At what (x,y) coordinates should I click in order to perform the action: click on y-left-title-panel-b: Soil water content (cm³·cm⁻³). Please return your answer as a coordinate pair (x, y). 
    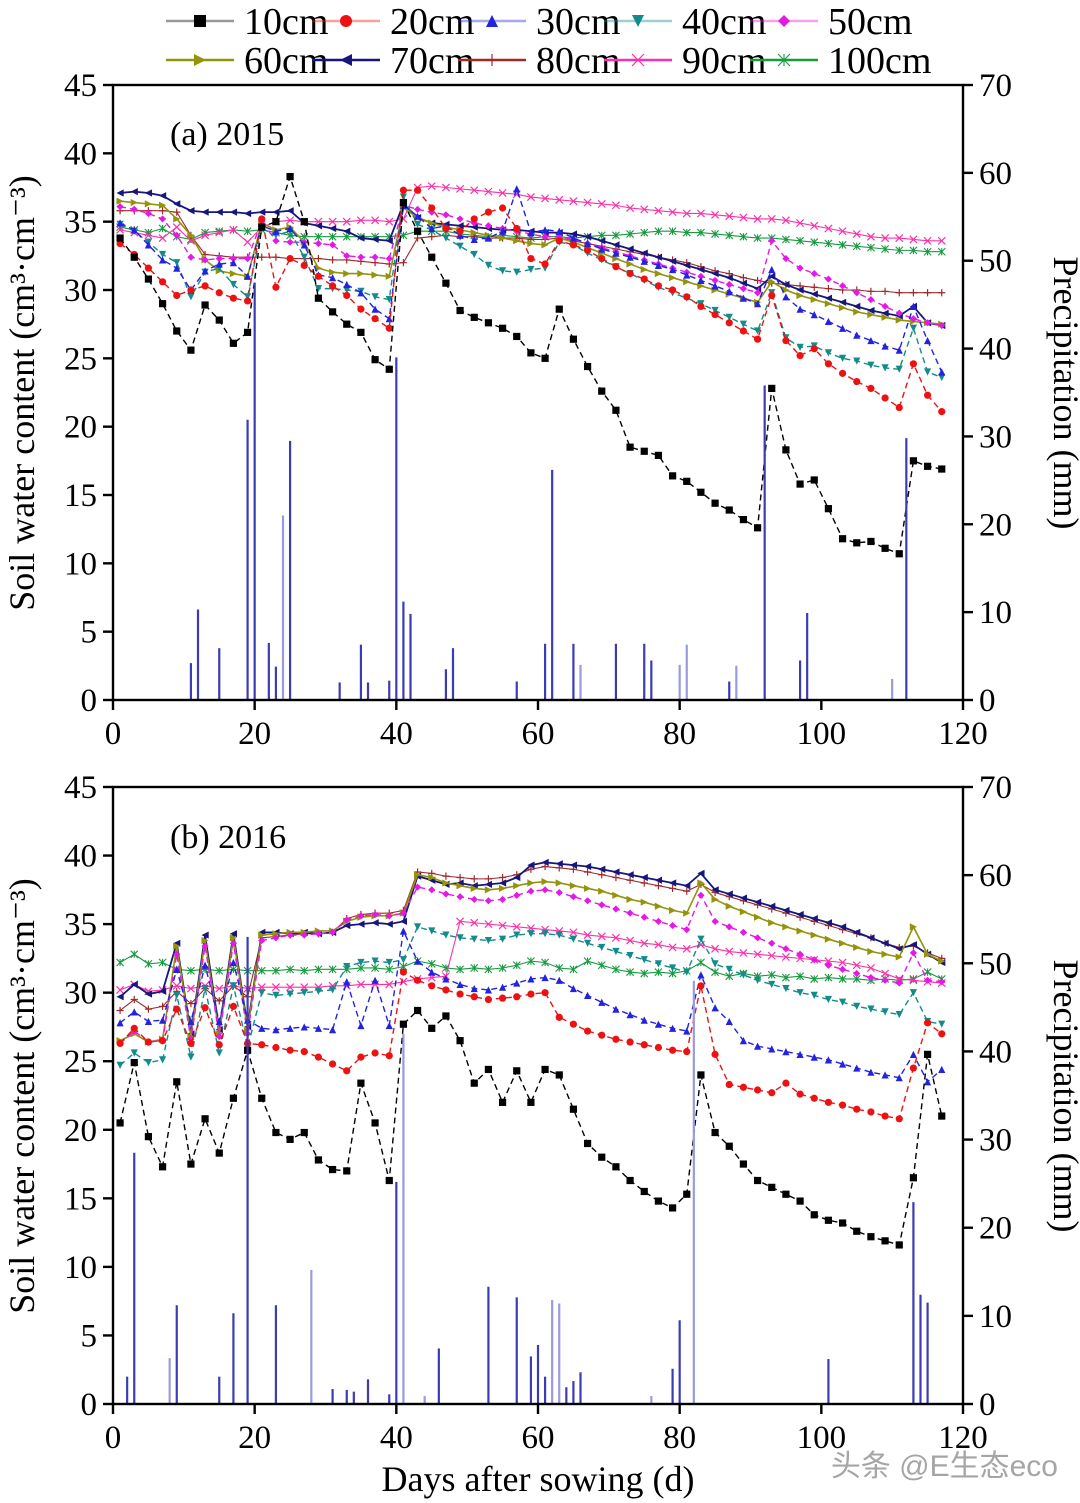
    Looking at the image, I should click on (22, 1095).